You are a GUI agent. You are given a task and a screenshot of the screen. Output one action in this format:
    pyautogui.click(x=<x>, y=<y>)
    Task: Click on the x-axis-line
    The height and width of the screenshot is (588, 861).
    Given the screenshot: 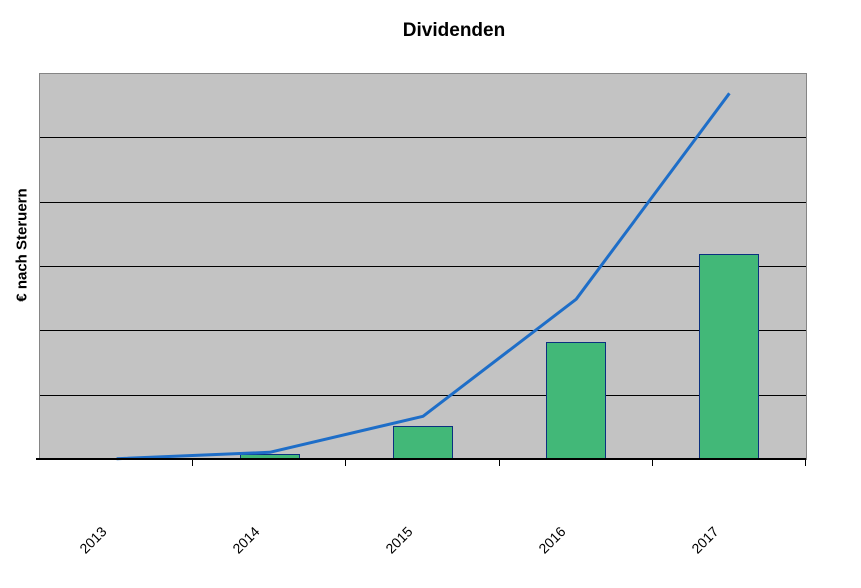 What is the action you would take?
    pyautogui.click(x=421, y=459)
    